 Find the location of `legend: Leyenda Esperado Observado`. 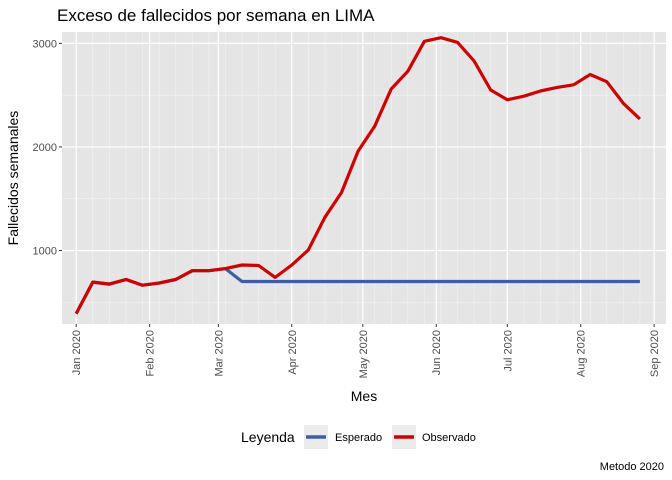

legend: Leyenda Esperado Observado is located at coordinates (358, 437).